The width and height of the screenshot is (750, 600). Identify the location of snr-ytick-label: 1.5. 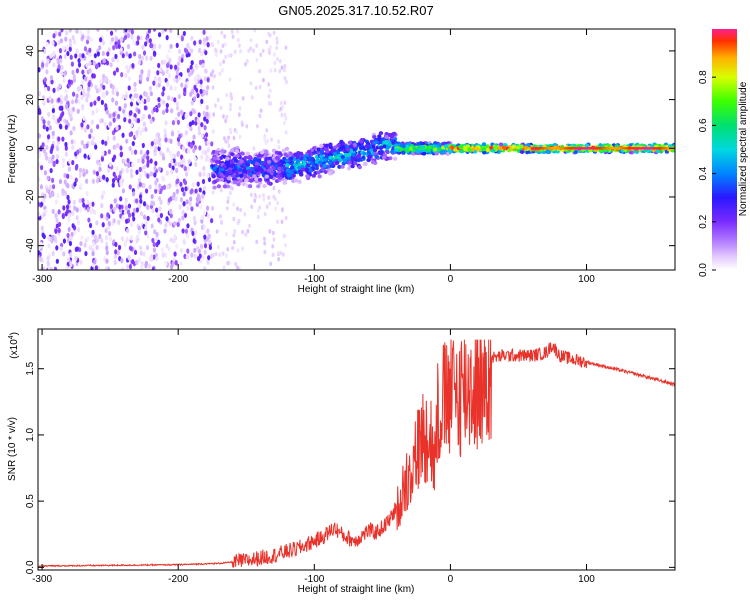
(30, 368).